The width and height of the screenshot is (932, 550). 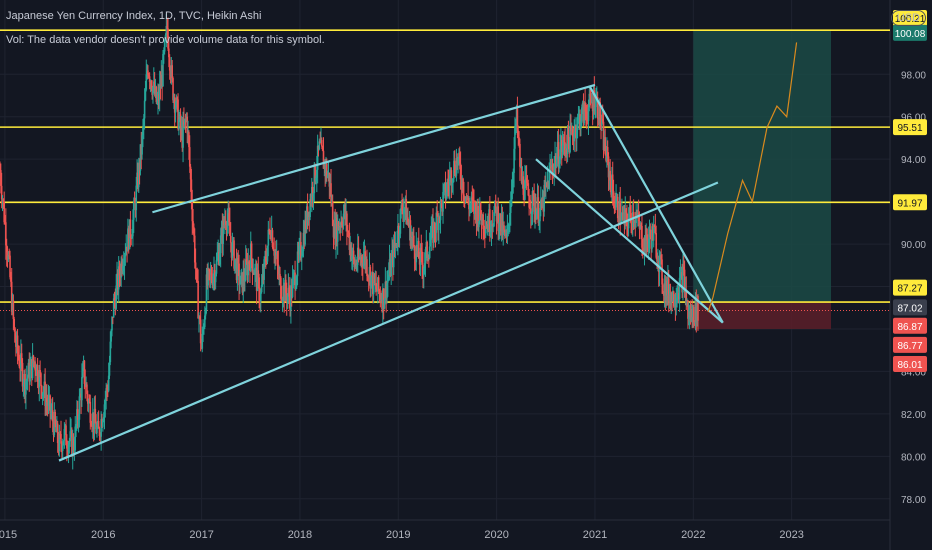 I want to click on price-label-text: 87.02, so click(x=909, y=308).